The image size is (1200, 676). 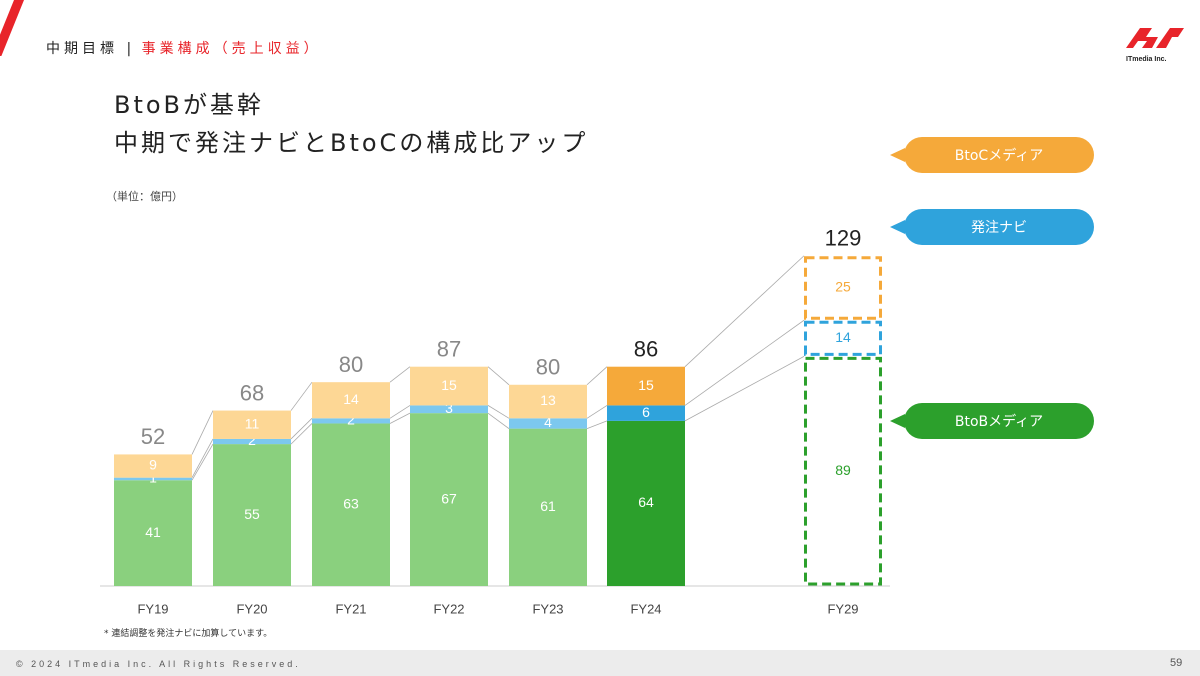 I want to click on itmedia-logo-icon, so click(x=1155, y=38).